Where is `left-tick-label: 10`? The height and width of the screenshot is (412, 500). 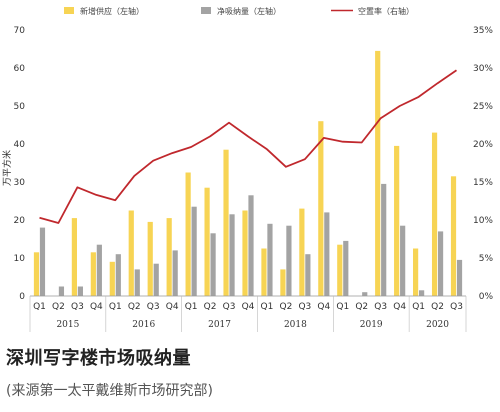
left-tick-label: 10 is located at coordinates (20, 259).